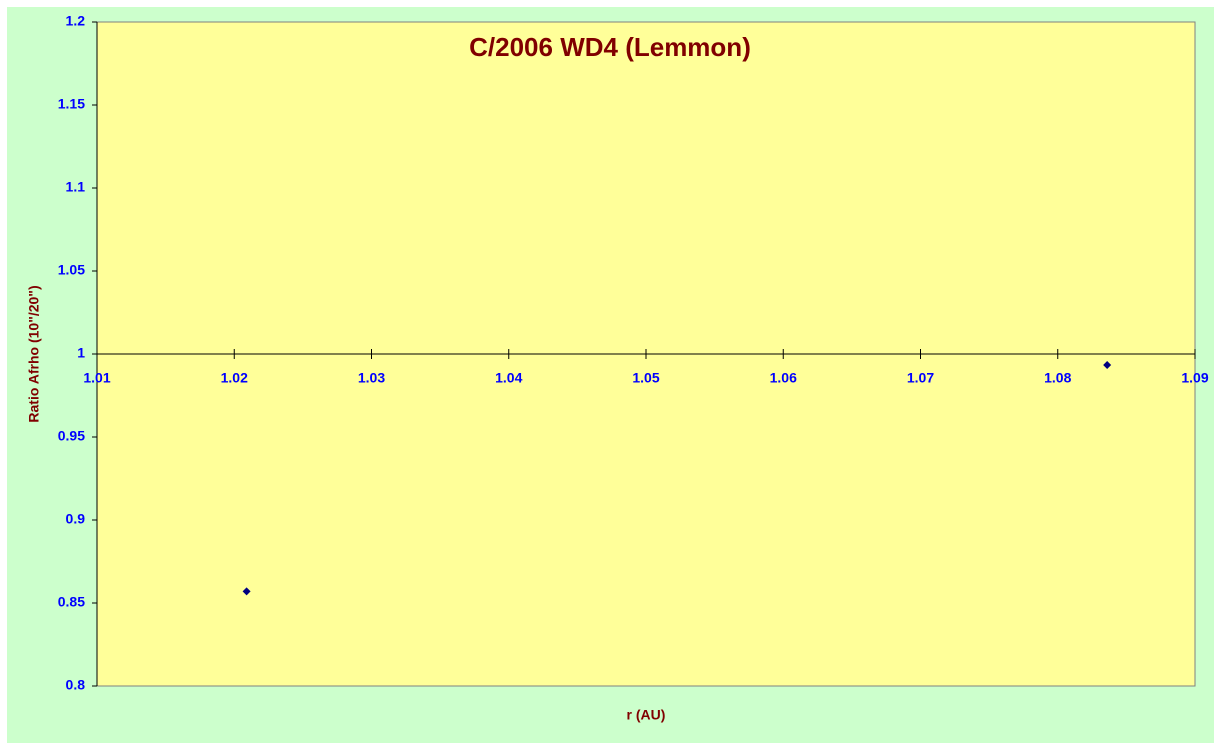 The height and width of the screenshot is (750, 1221). What do you see at coordinates (96, 378) in the screenshot?
I see `x-tick-label: 1.01` at bounding box center [96, 378].